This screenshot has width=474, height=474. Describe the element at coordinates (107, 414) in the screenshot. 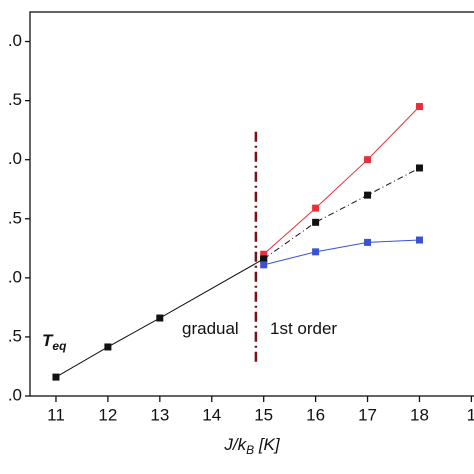

I see `x-tick-label: 12` at that location.